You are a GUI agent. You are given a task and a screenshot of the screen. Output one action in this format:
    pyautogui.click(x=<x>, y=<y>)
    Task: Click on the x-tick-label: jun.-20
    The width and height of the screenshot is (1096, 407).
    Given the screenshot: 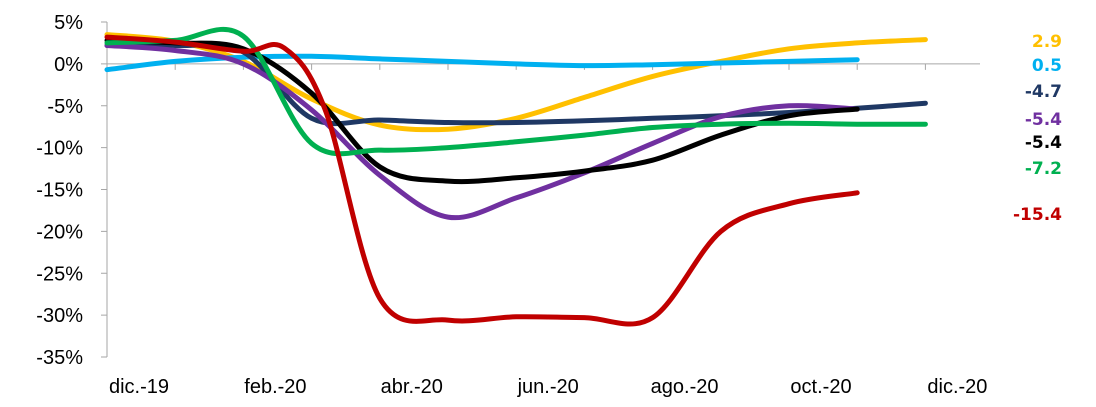 What is the action you would take?
    pyautogui.click(x=548, y=387)
    